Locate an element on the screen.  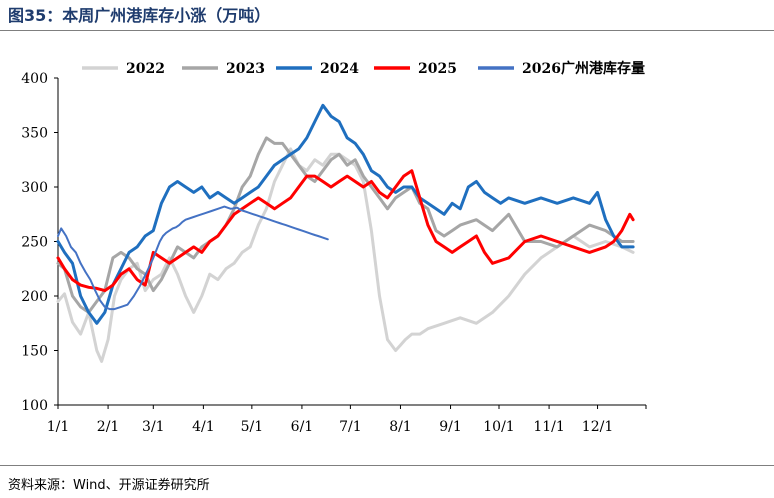
legend-label-3: 2025 is located at coordinates (437, 69).